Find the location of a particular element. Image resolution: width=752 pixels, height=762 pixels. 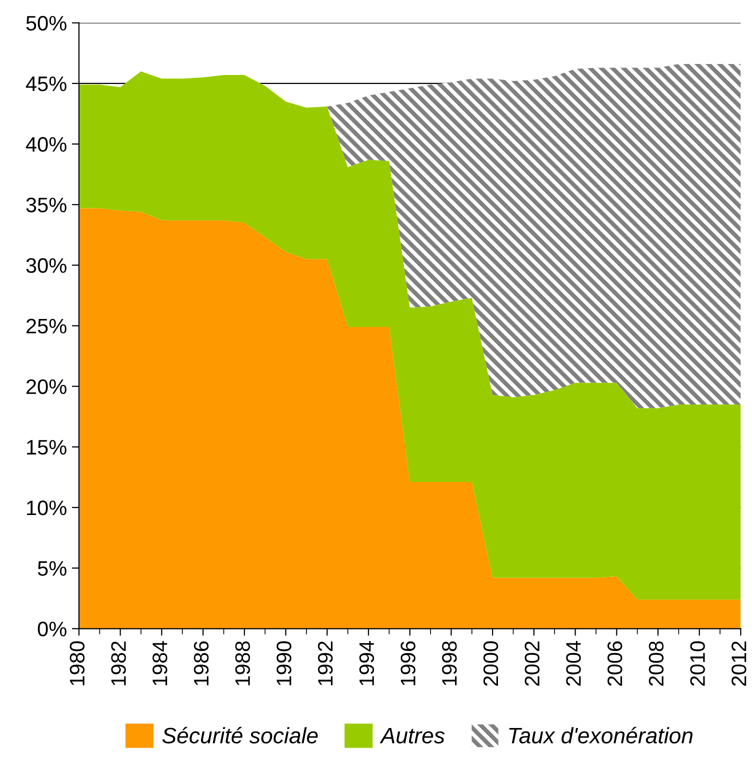

x-tick-label: 2008 is located at coordinates (656, 663).